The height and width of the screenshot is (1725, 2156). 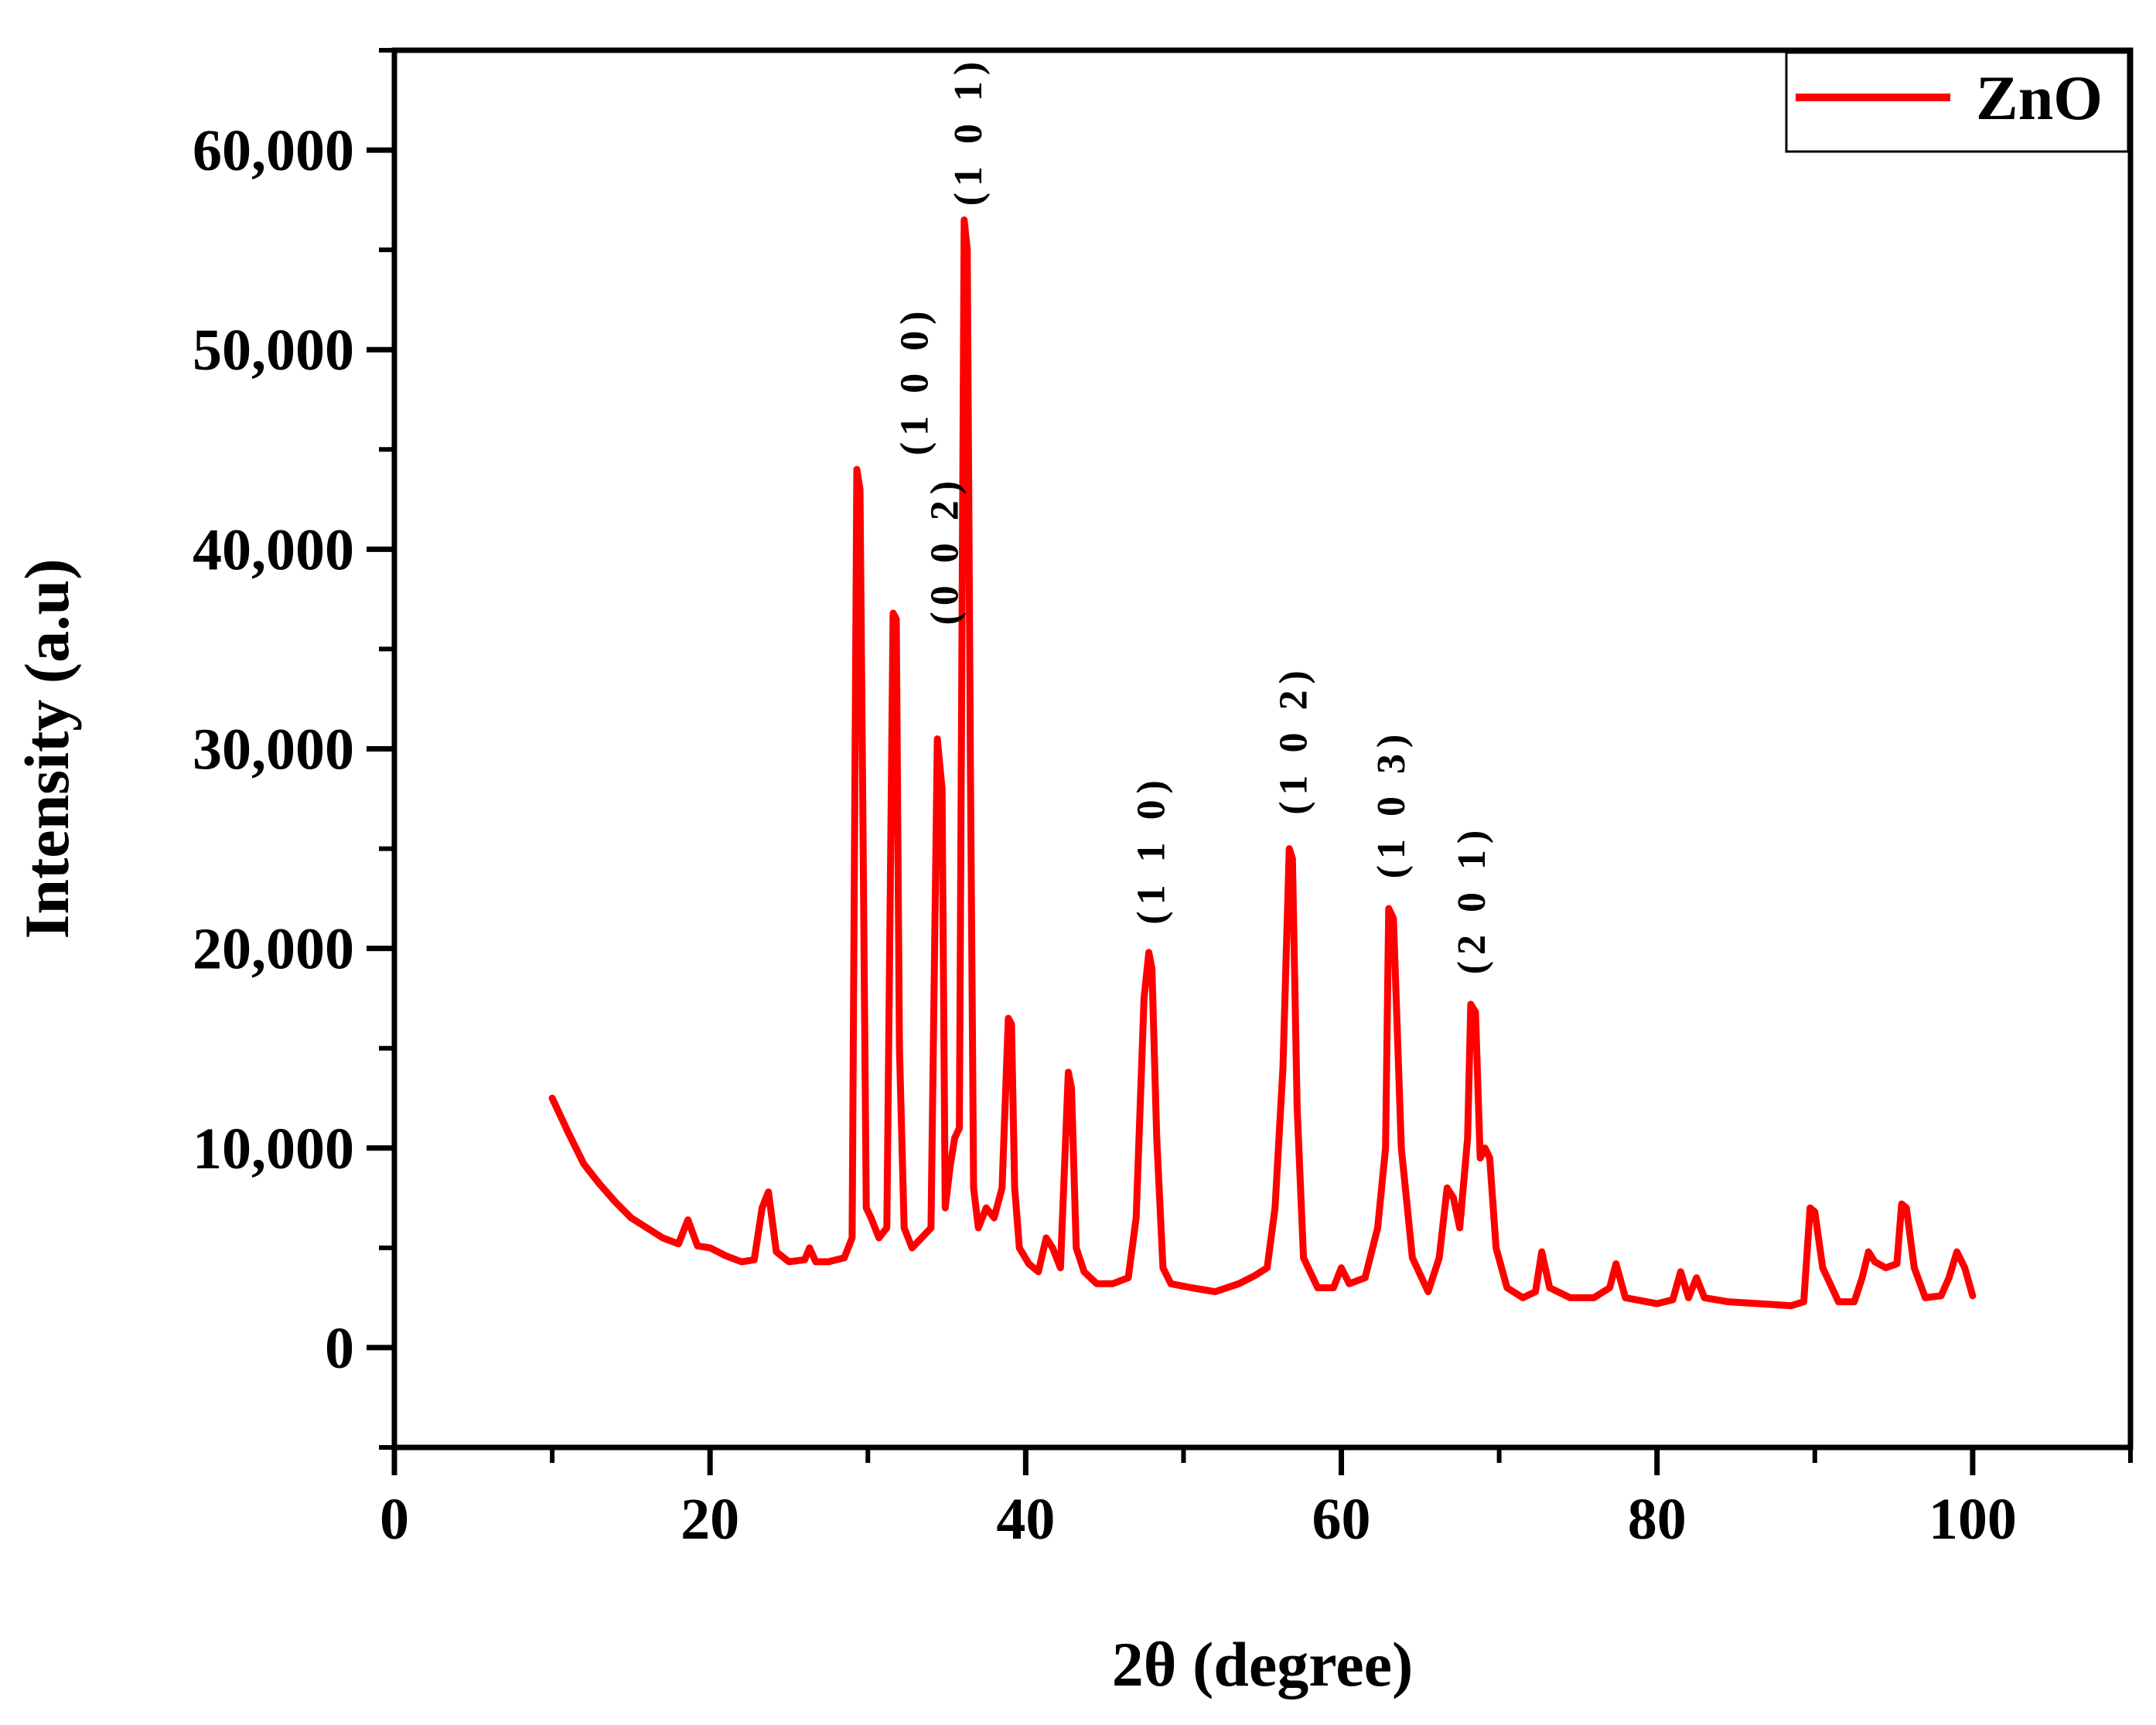 What do you see at coordinates (273, 350) in the screenshot?
I see `y-tick-label: 50,000` at bounding box center [273, 350].